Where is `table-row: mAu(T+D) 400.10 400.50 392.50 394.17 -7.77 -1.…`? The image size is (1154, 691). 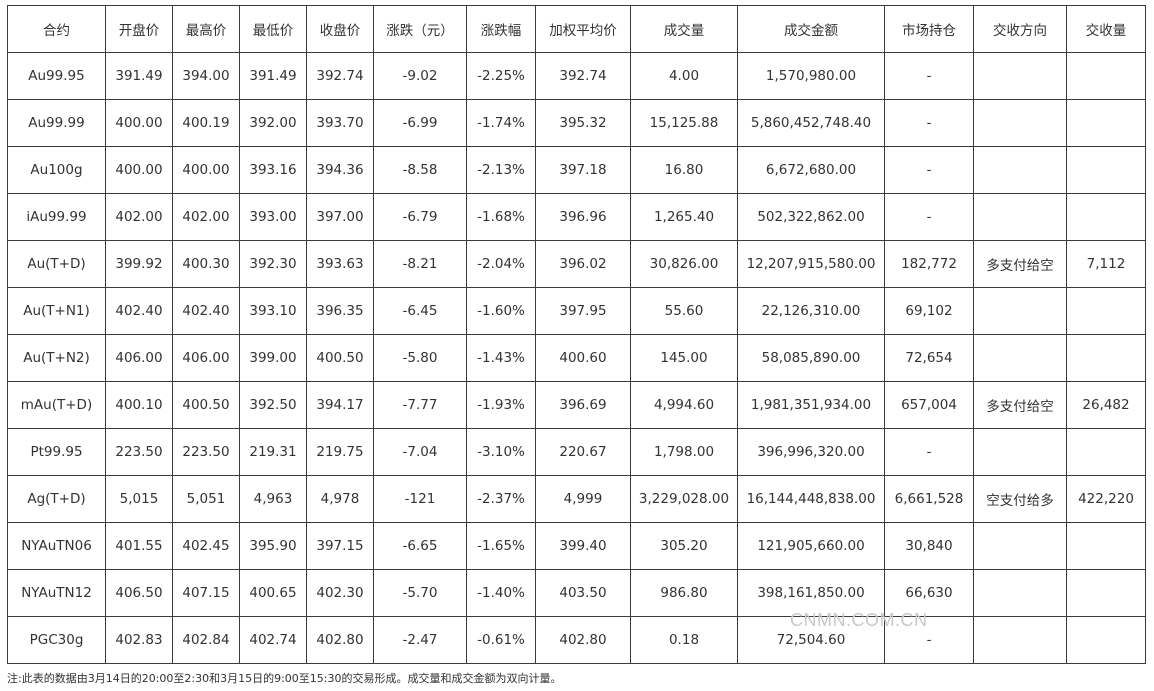 table-row: mAu(T+D) 400.10 400.50 392.50 394.17 -7.77 -1.… is located at coordinates (576, 405).